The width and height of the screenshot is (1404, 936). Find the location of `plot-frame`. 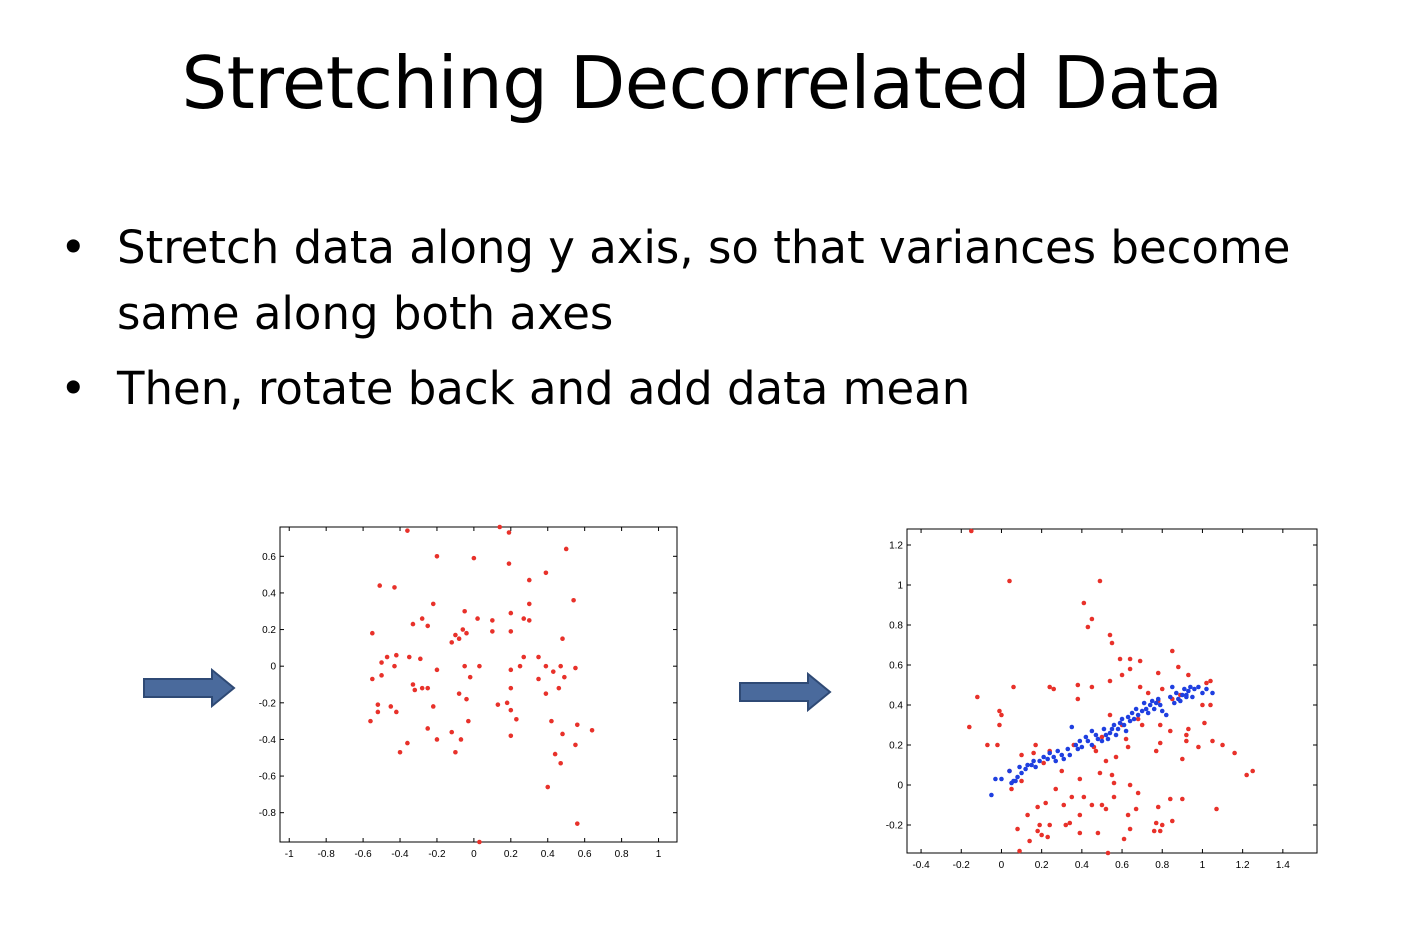

plot-frame is located at coordinates (478, 684).